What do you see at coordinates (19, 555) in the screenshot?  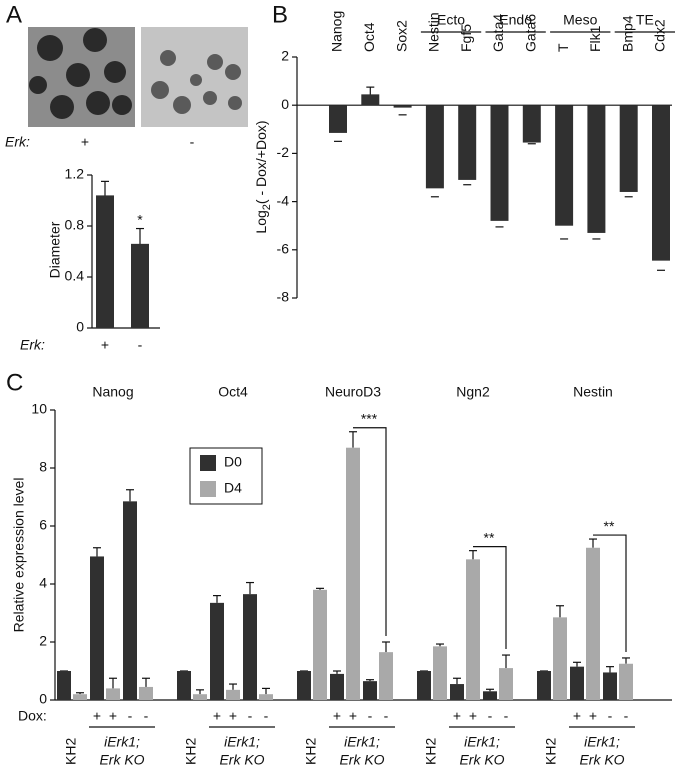 I see `y-axis-label: Relative expression level` at bounding box center [19, 555].